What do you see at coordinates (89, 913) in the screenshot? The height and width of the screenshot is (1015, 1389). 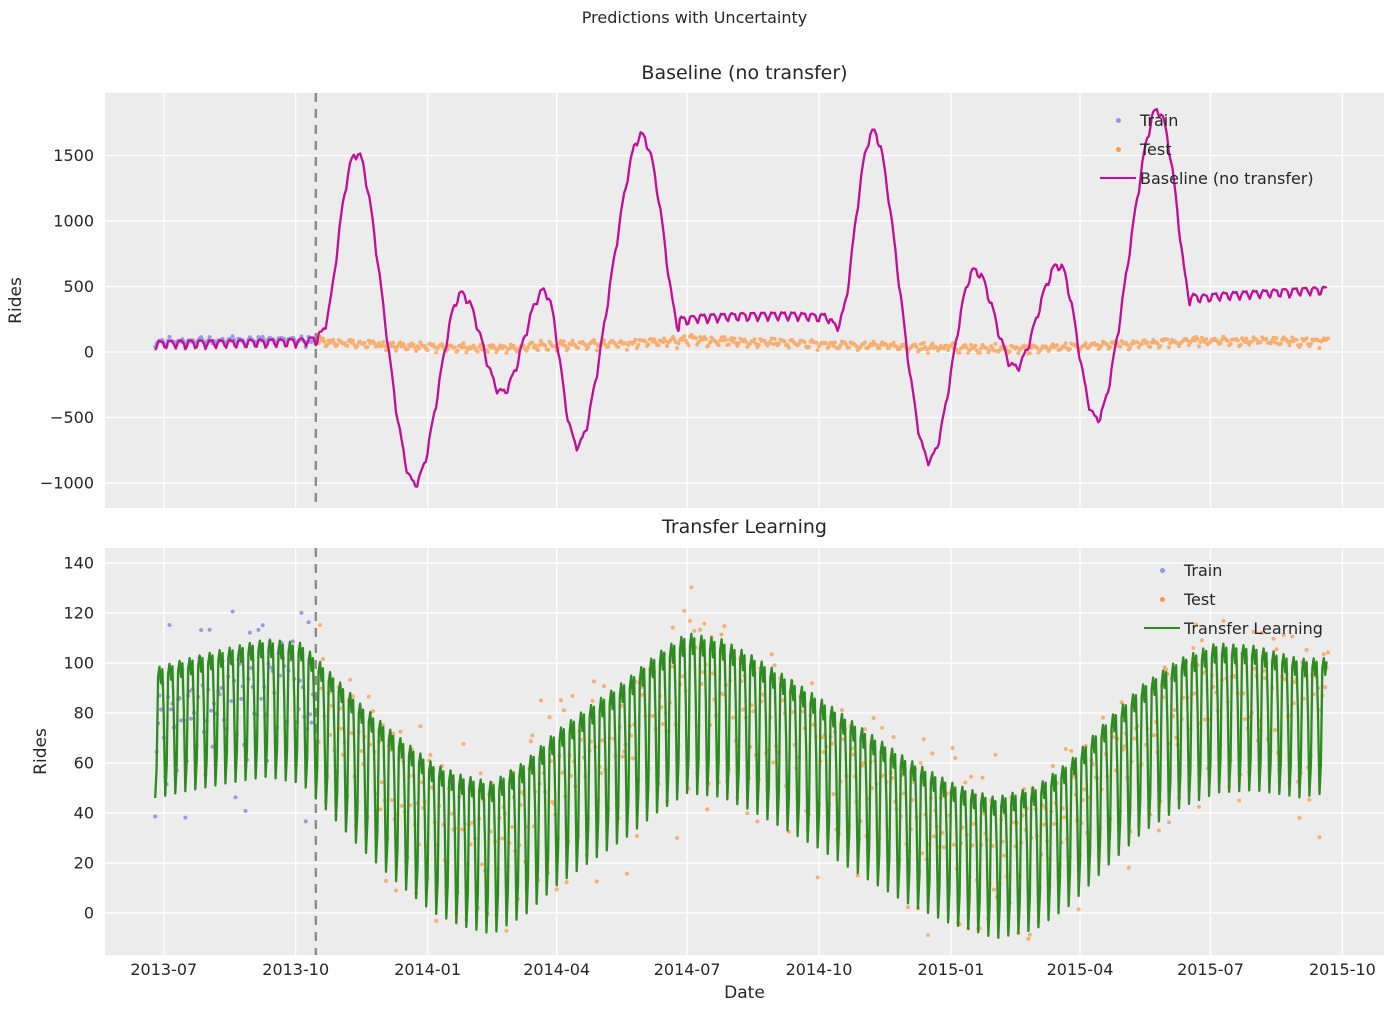 I see `y-tick-label: 0` at bounding box center [89, 913].